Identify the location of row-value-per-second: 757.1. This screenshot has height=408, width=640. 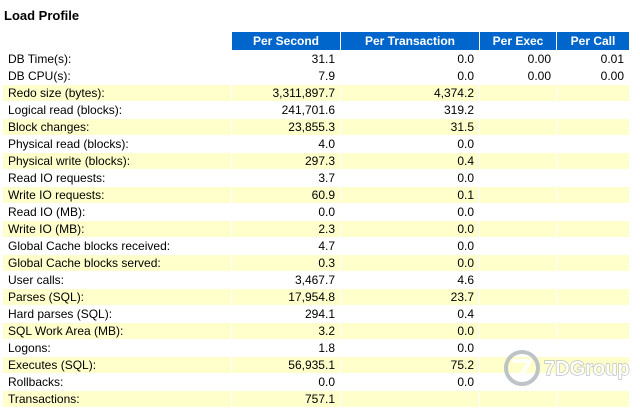
(286, 399).